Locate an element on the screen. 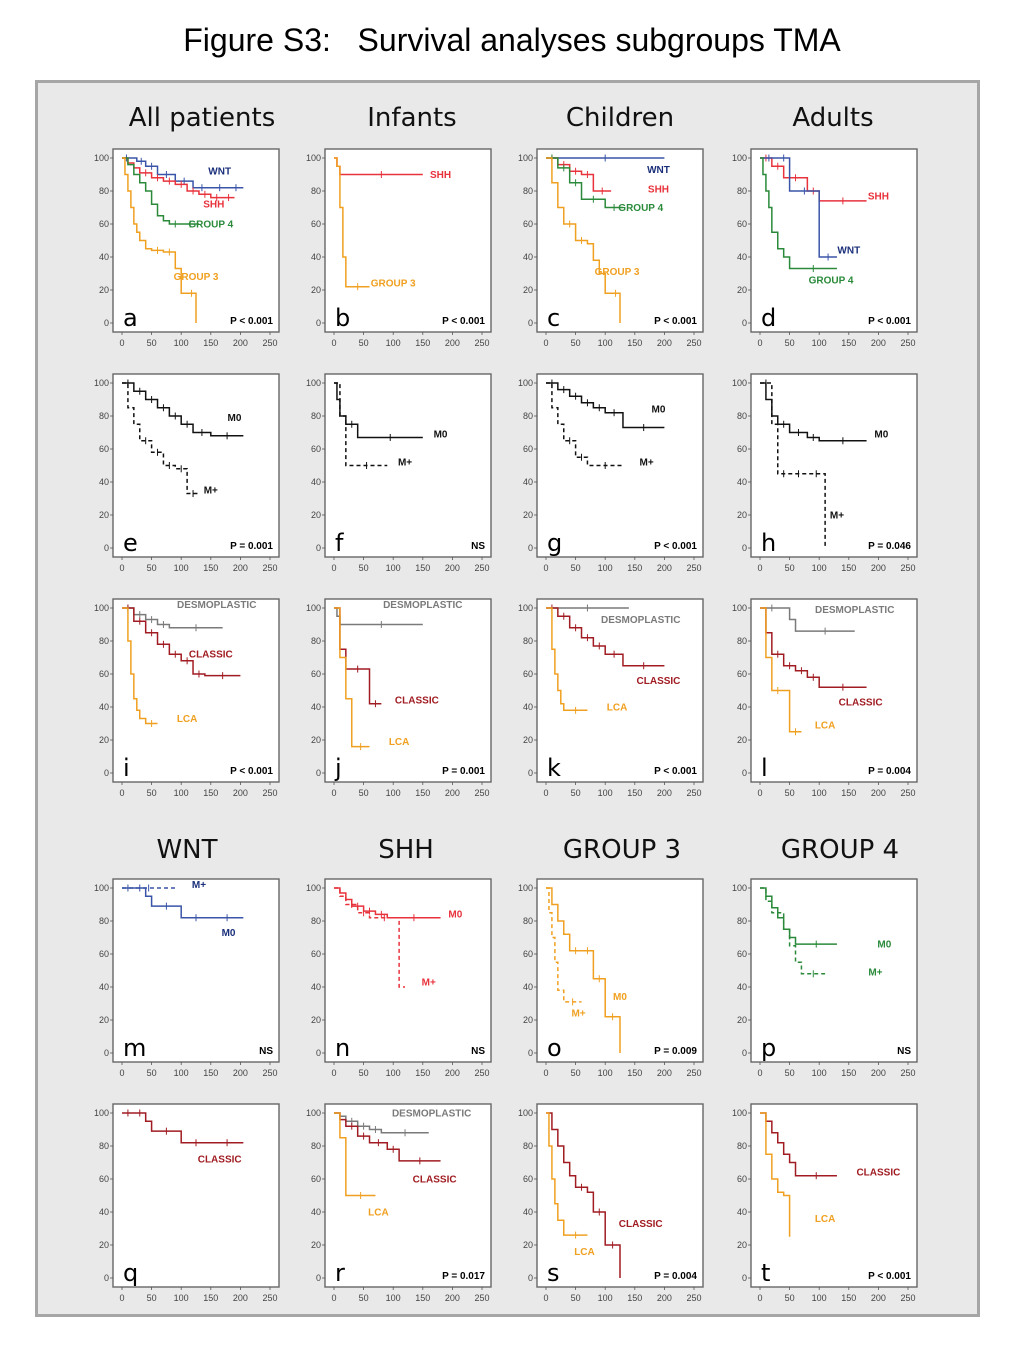  p-value-label: P = 0.017 is located at coordinates (463, 1276).